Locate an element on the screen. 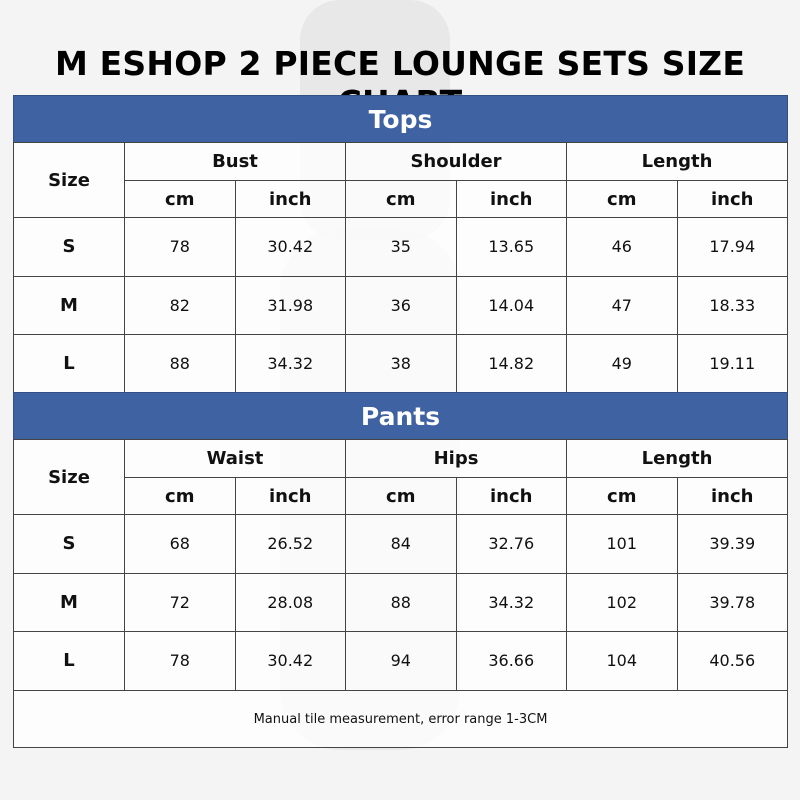 Image resolution: width=800 pixels, height=800 pixels. value-cell: 94 is located at coordinates (401, 661).